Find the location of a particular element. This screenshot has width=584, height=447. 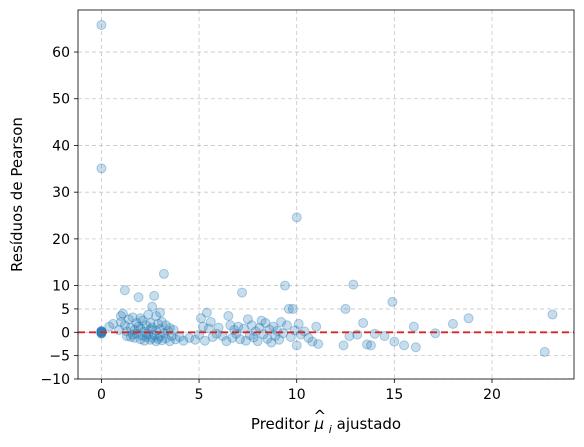

x-axis-label-symbol: μ is located at coordinates (318, 424).